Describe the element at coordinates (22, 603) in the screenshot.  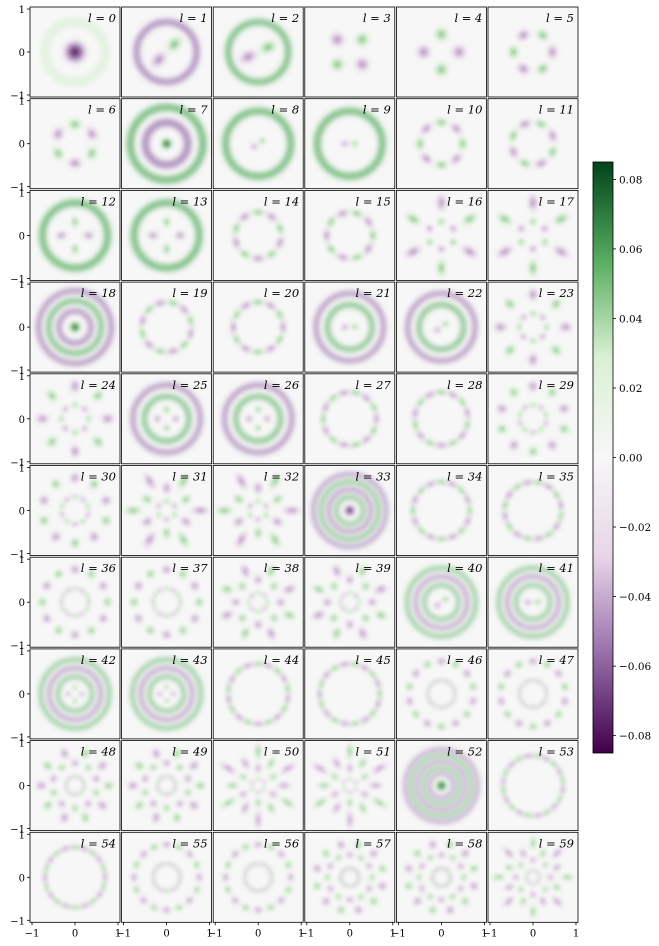
I see `y-tick-label: 0` at that location.